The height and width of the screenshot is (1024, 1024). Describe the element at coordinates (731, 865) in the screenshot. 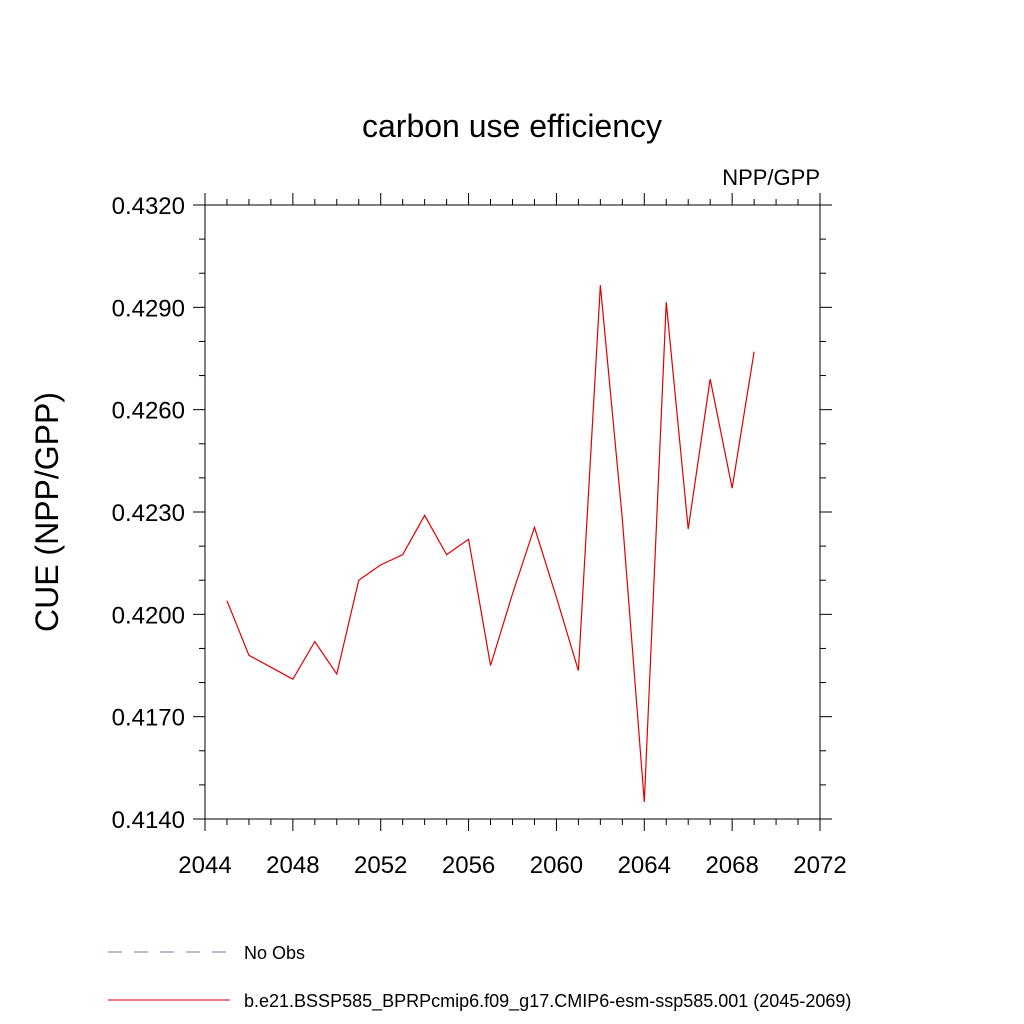

I see `x-tick-label: 2068` at that location.